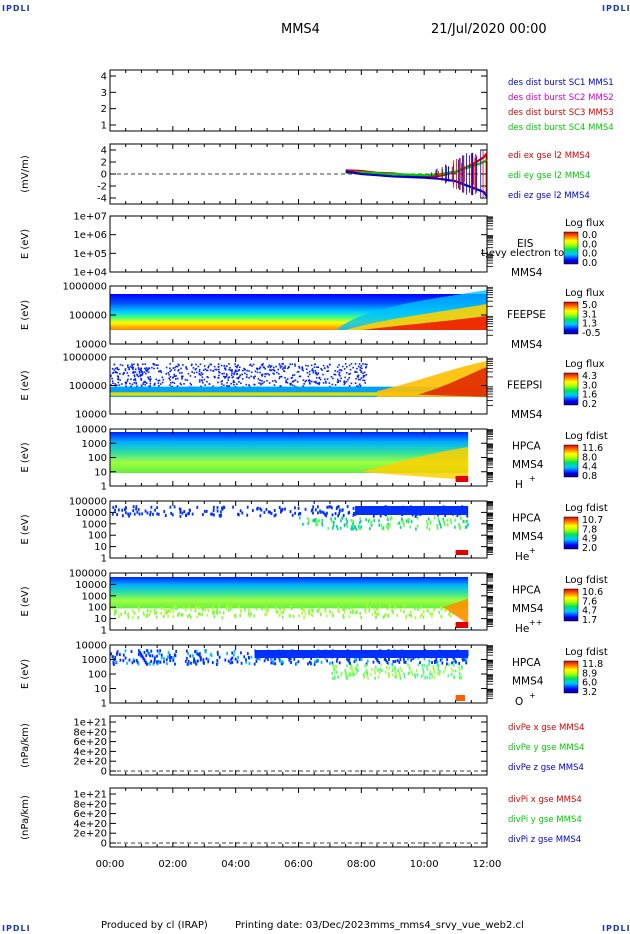 The image size is (630, 934). Describe the element at coordinates (532, 550) in the screenshot. I see `hpca-he-species-sup: +` at that location.